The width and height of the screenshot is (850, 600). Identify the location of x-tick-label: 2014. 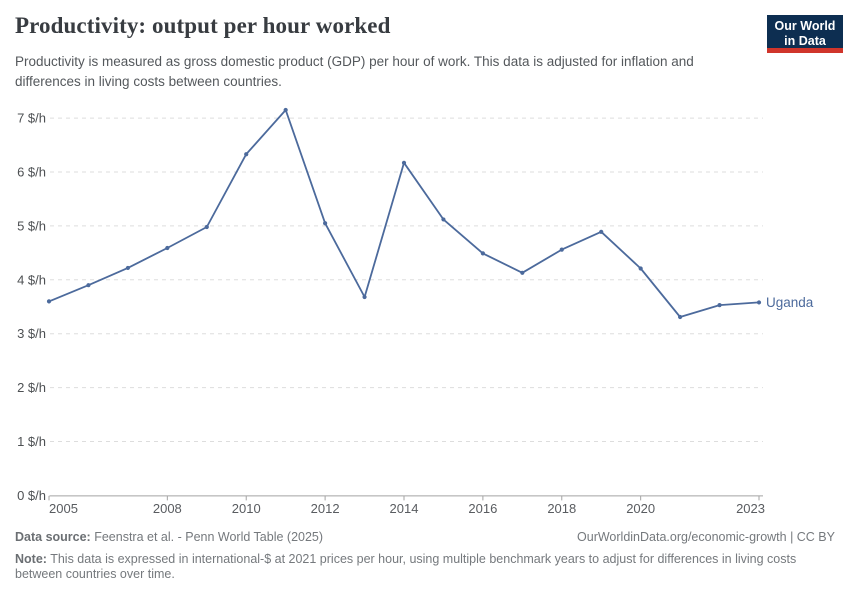
(404, 508).